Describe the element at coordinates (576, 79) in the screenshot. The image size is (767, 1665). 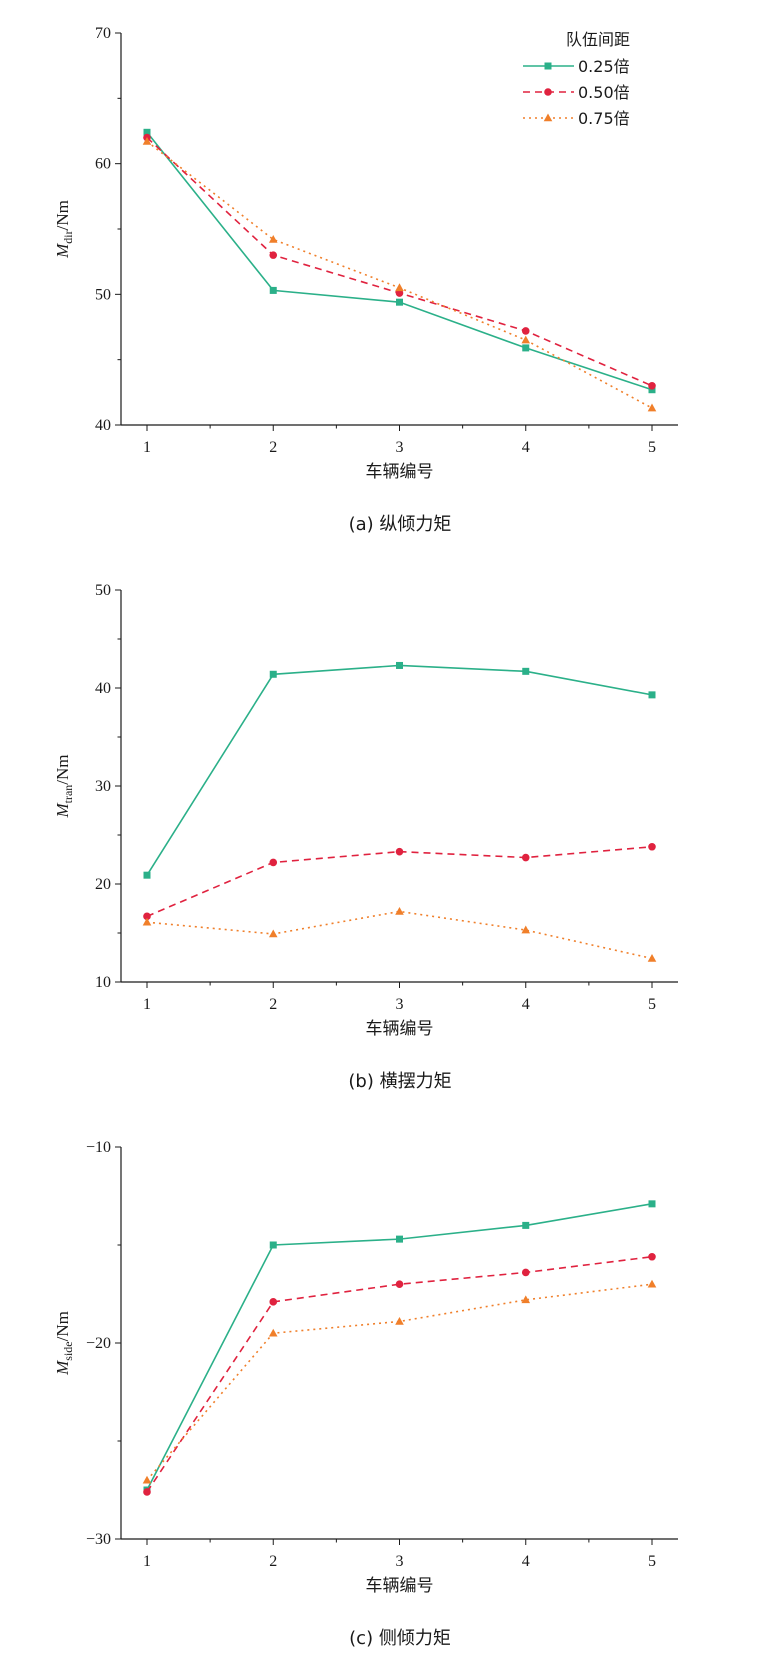
I see `legend: 队伍间距 0.25倍 0.50倍 0.75倍` at that location.